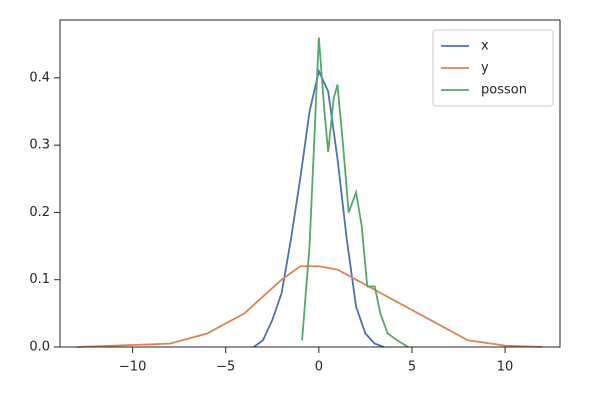  What do you see at coordinates (225, 367) in the screenshot?
I see `x-tick-label: −5` at bounding box center [225, 367].